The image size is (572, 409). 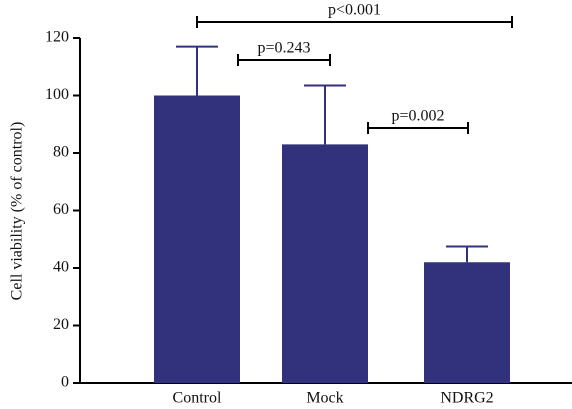 I want to click on y-tick-label: 40, so click(x=61, y=267).